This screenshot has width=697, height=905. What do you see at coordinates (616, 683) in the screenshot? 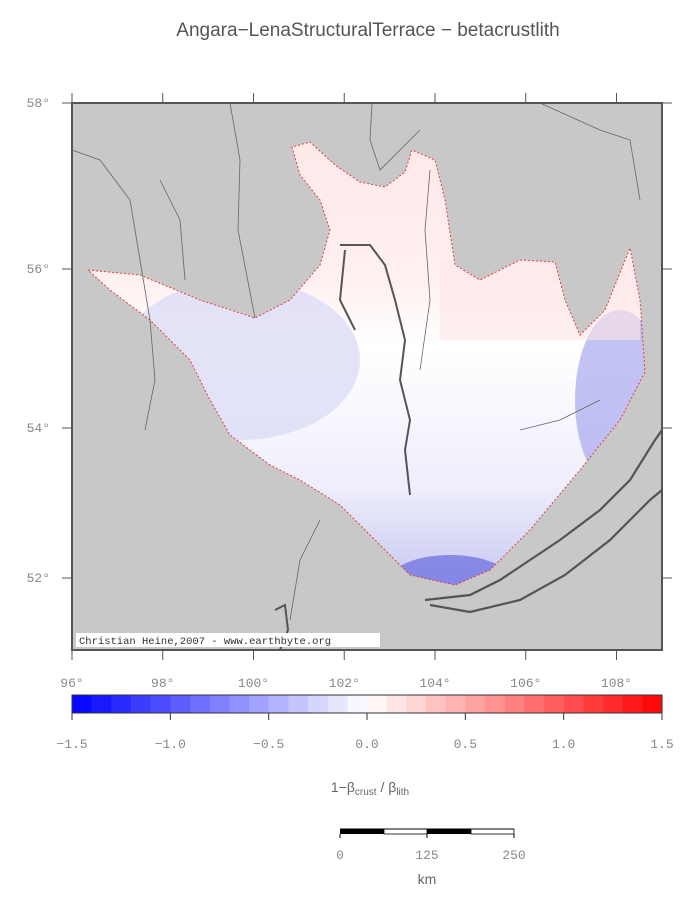
I see `lon-label: 108°` at bounding box center [616, 683].